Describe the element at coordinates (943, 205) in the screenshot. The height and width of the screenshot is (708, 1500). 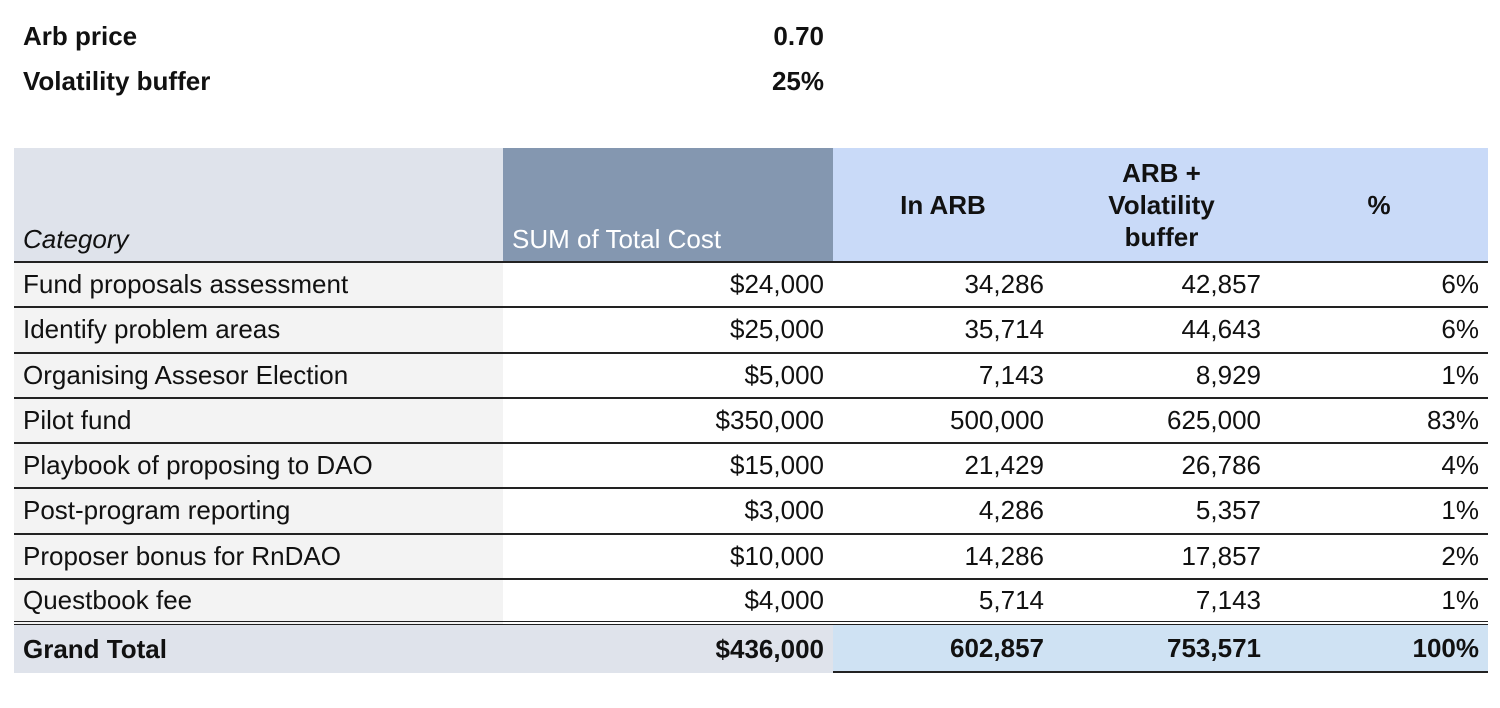
I see `header-cell: In ARB` at that location.